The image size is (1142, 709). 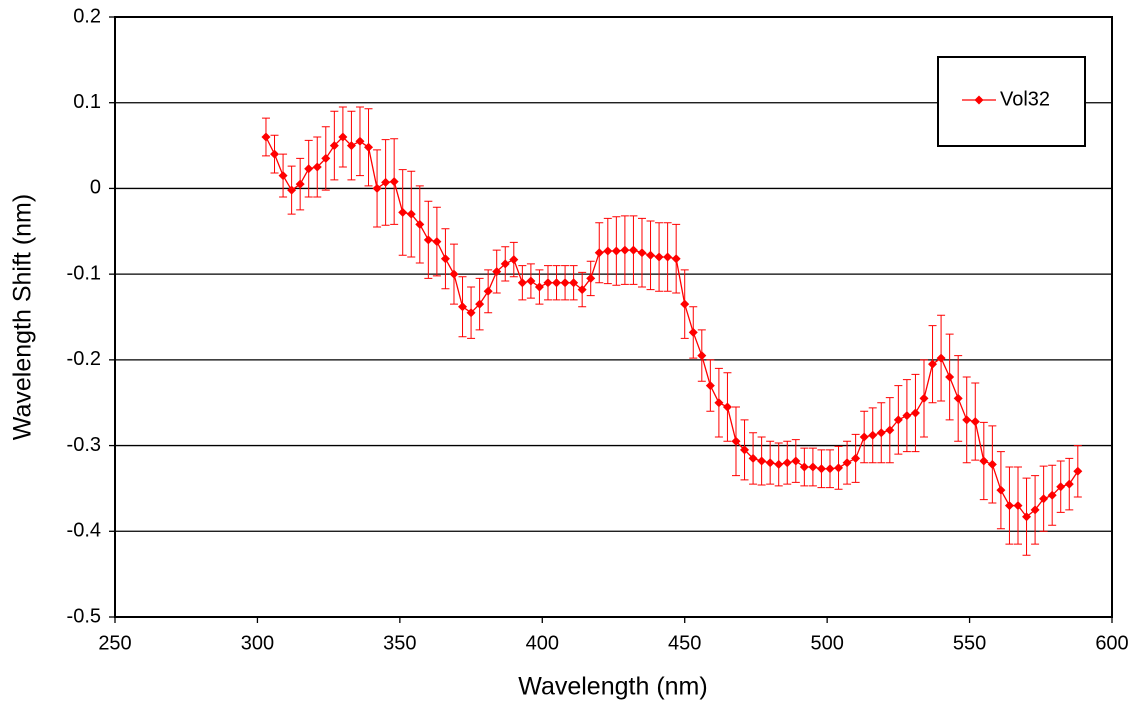 I want to click on x-tick-label: 350, so click(x=399, y=643).